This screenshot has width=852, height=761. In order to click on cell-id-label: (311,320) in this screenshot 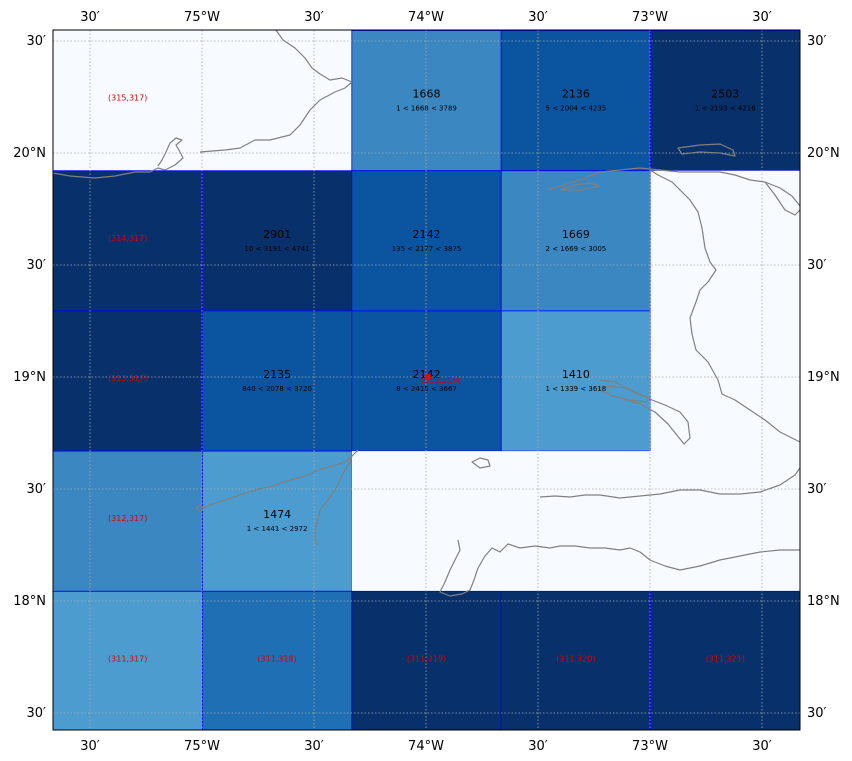, I will do `click(575, 658)`.